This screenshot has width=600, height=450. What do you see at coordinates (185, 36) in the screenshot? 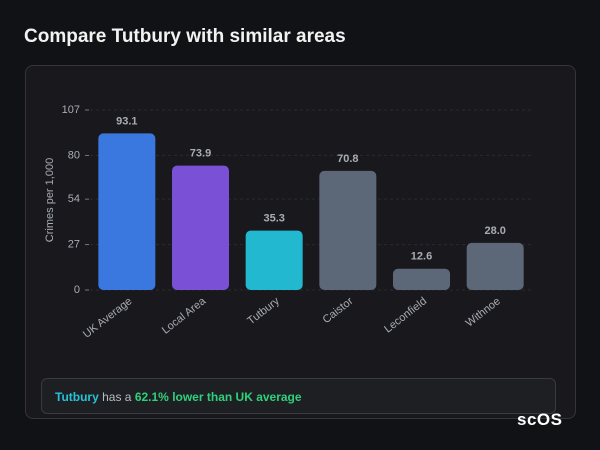
I see `title: Compare Tutbury with similar areas` at bounding box center [185, 36].